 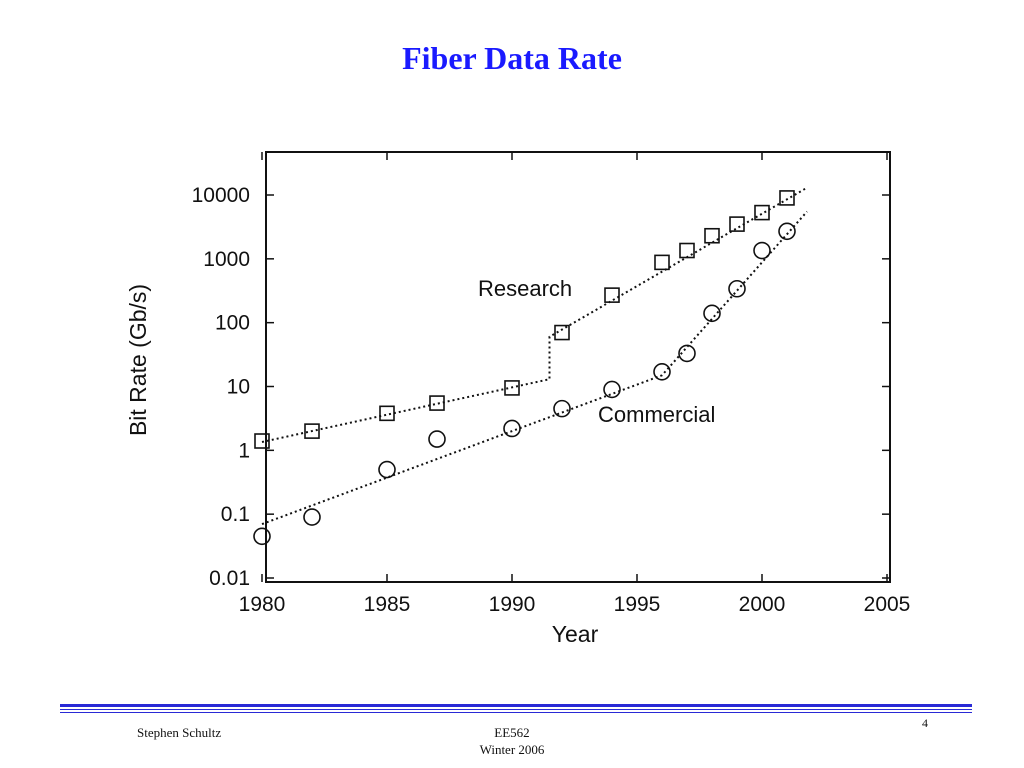 What do you see at coordinates (575, 634) in the screenshot?
I see `x-axis-title: Year` at bounding box center [575, 634].